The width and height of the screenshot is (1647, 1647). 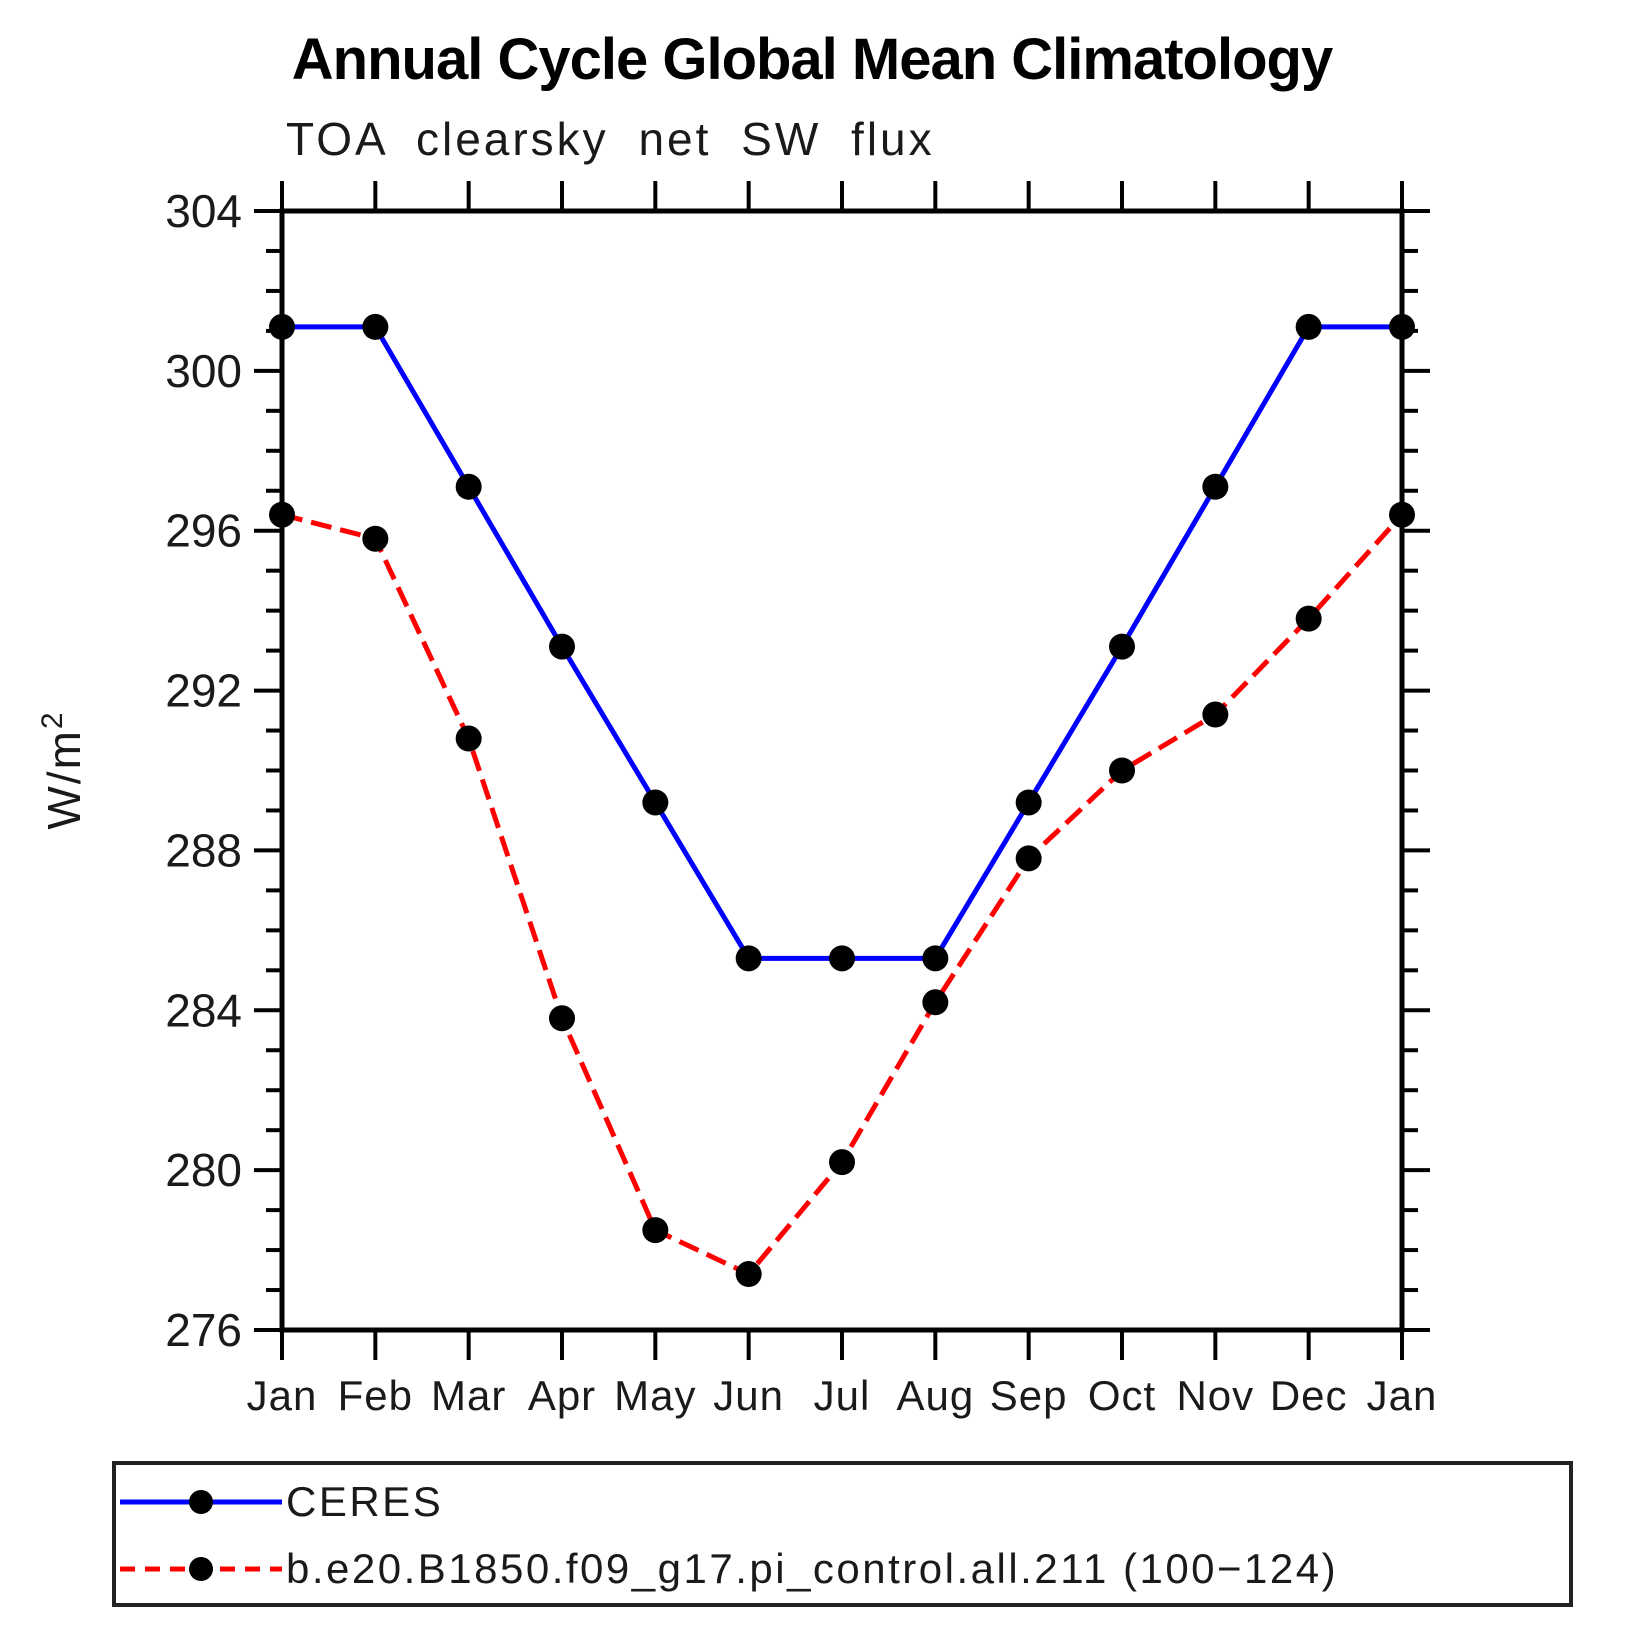 I want to click on figure-subtitle: TOA clearsky net SW flux, so click(x=610, y=139).